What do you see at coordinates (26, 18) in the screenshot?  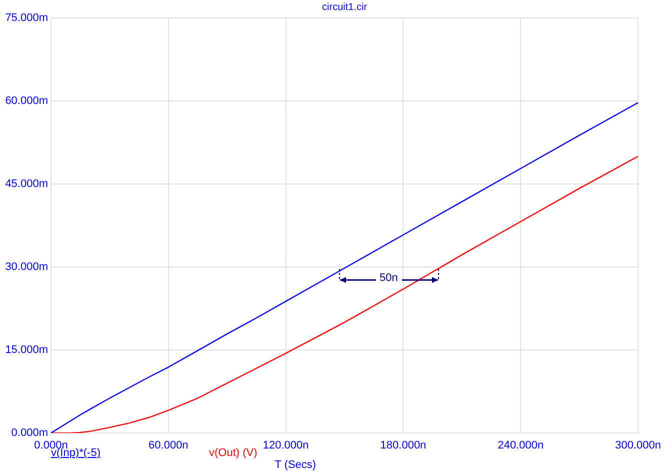 I see `y-tick-label: 75.000m` at bounding box center [26, 18].